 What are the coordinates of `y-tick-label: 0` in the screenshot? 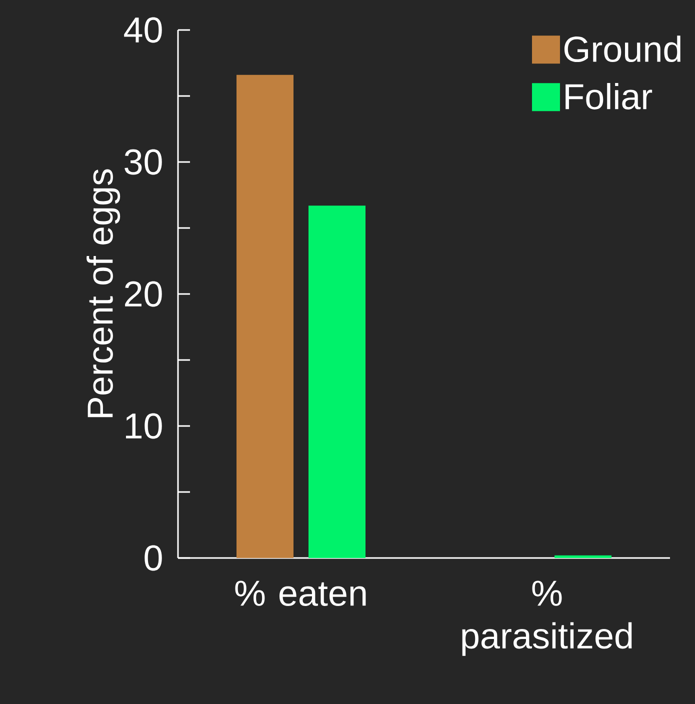 It's located at (153, 558).